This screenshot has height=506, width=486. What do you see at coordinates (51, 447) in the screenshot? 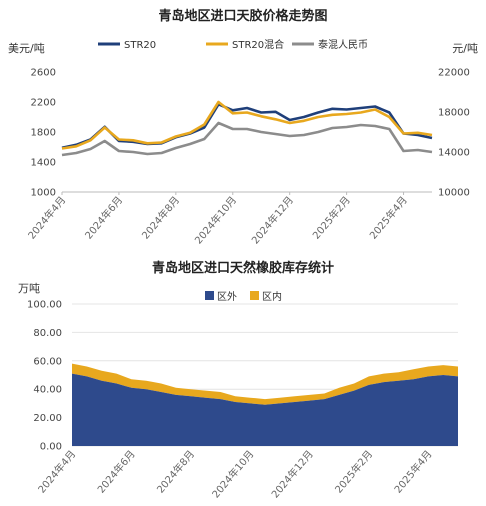
I see `chart2-y-tick-label: 0.00` at bounding box center [51, 447].